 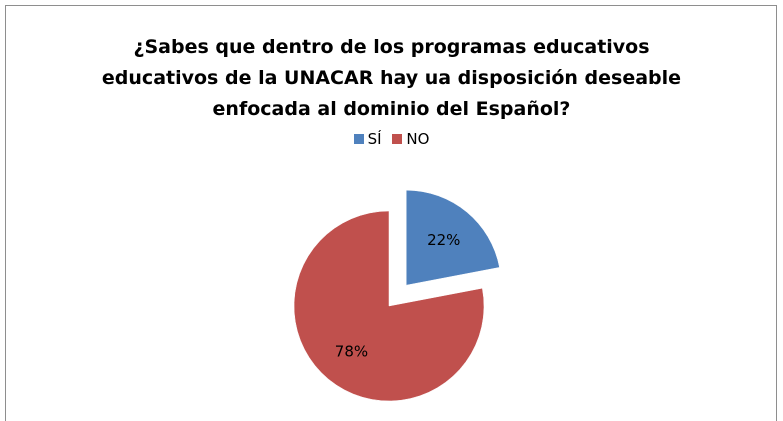 I want to click on chart-legend: SÍ NO, so click(x=391, y=139).